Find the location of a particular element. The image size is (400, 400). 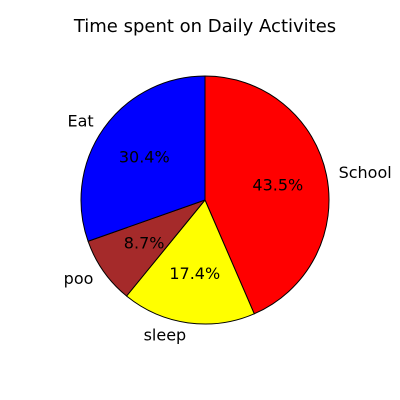

pie-slice-eat is located at coordinates (143, 158).